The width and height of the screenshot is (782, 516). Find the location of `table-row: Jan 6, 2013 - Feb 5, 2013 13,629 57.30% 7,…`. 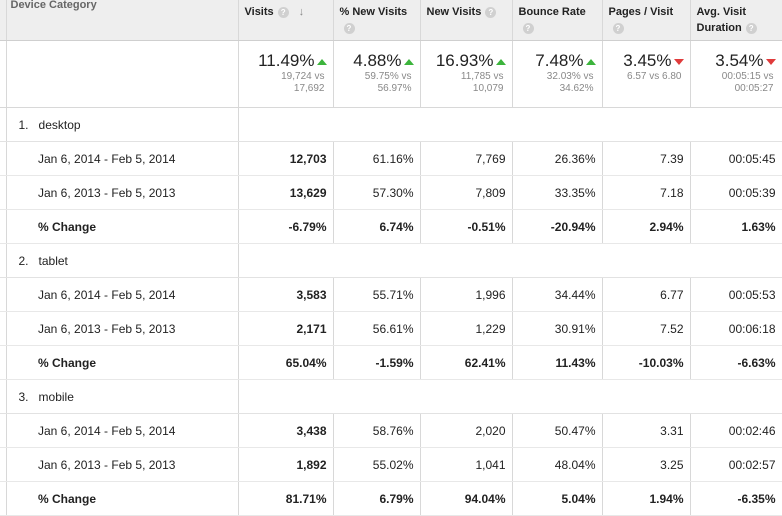

table-row: Jan 6, 2013 - Feb 5, 2013 13,629 57.30% 7,… is located at coordinates (391, 192).